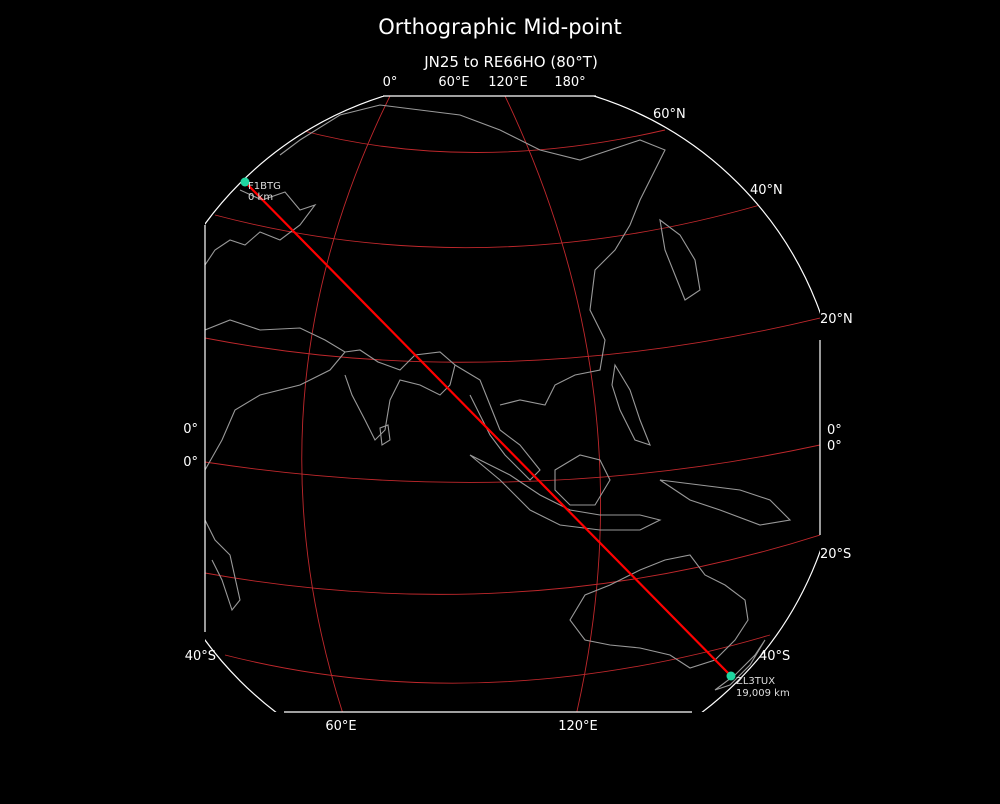 The height and width of the screenshot is (804, 1000). What do you see at coordinates (512, 340) in the screenshot?
I see `parallel-20n` at bounding box center [512, 340].